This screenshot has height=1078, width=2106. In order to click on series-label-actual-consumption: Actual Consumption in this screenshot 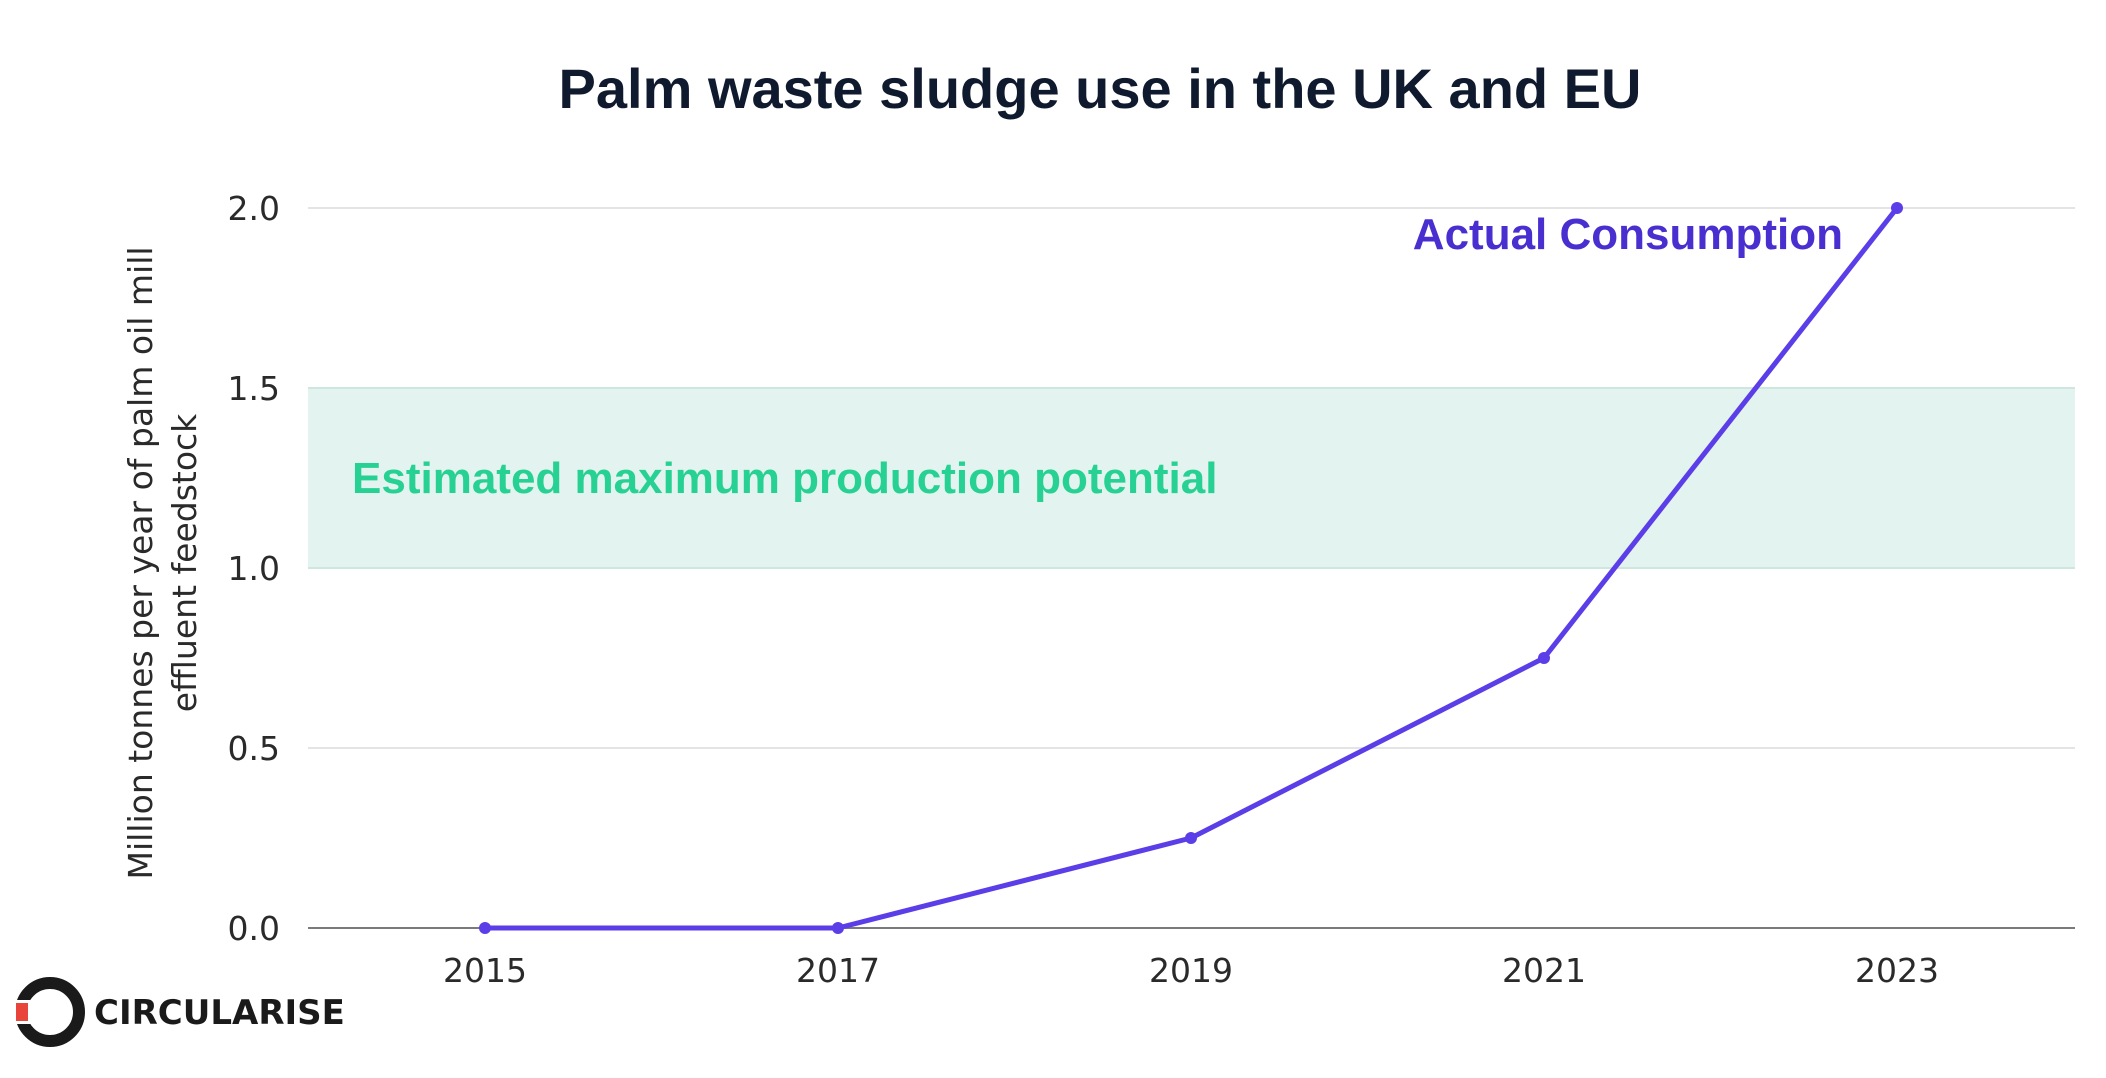, I will do `click(1628, 234)`.